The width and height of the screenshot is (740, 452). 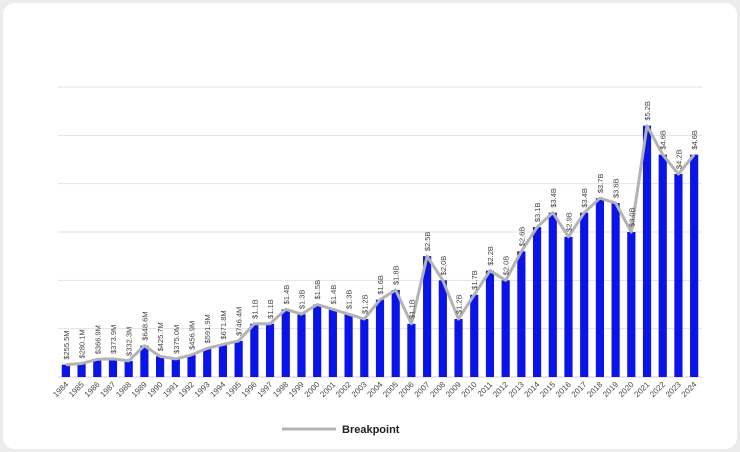 What do you see at coordinates (82, 343) in the screenshot?
I see `data-label: $280.1M` at bounding box center [82, 343].